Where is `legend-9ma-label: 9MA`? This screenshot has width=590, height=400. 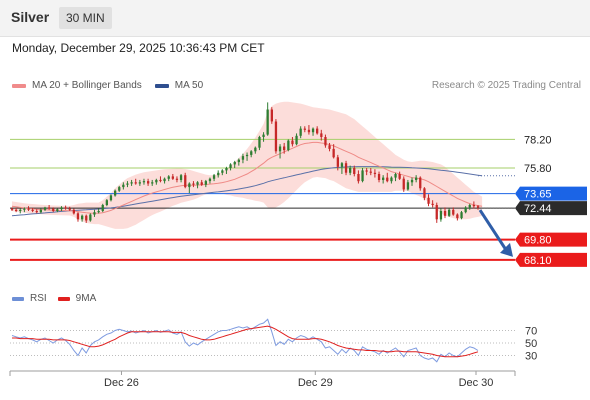
legend-9ma-label: 9MA is located at coordinates (86, 298).